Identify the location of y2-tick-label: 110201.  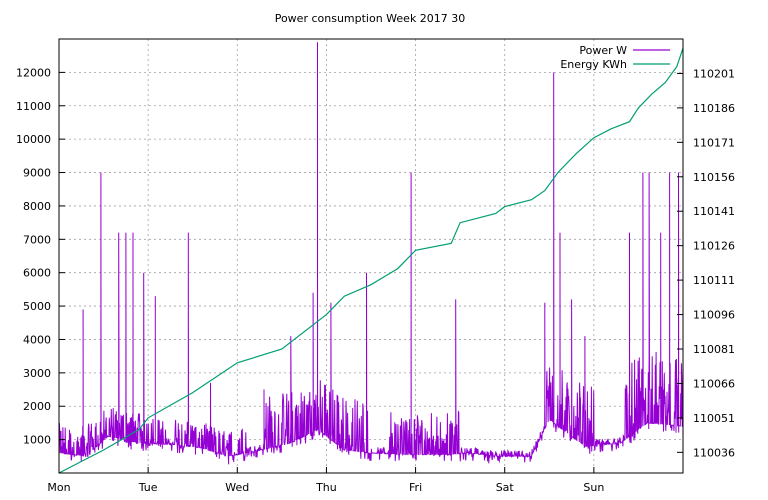
(714, 73).